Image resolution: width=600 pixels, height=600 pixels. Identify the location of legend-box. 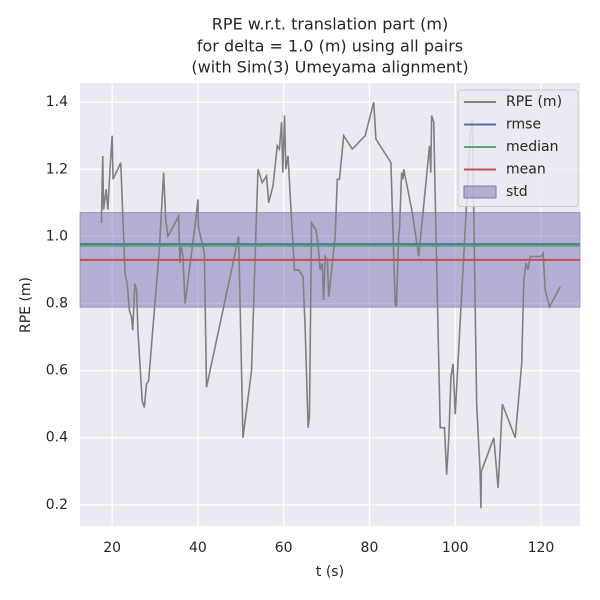
(518, 148).